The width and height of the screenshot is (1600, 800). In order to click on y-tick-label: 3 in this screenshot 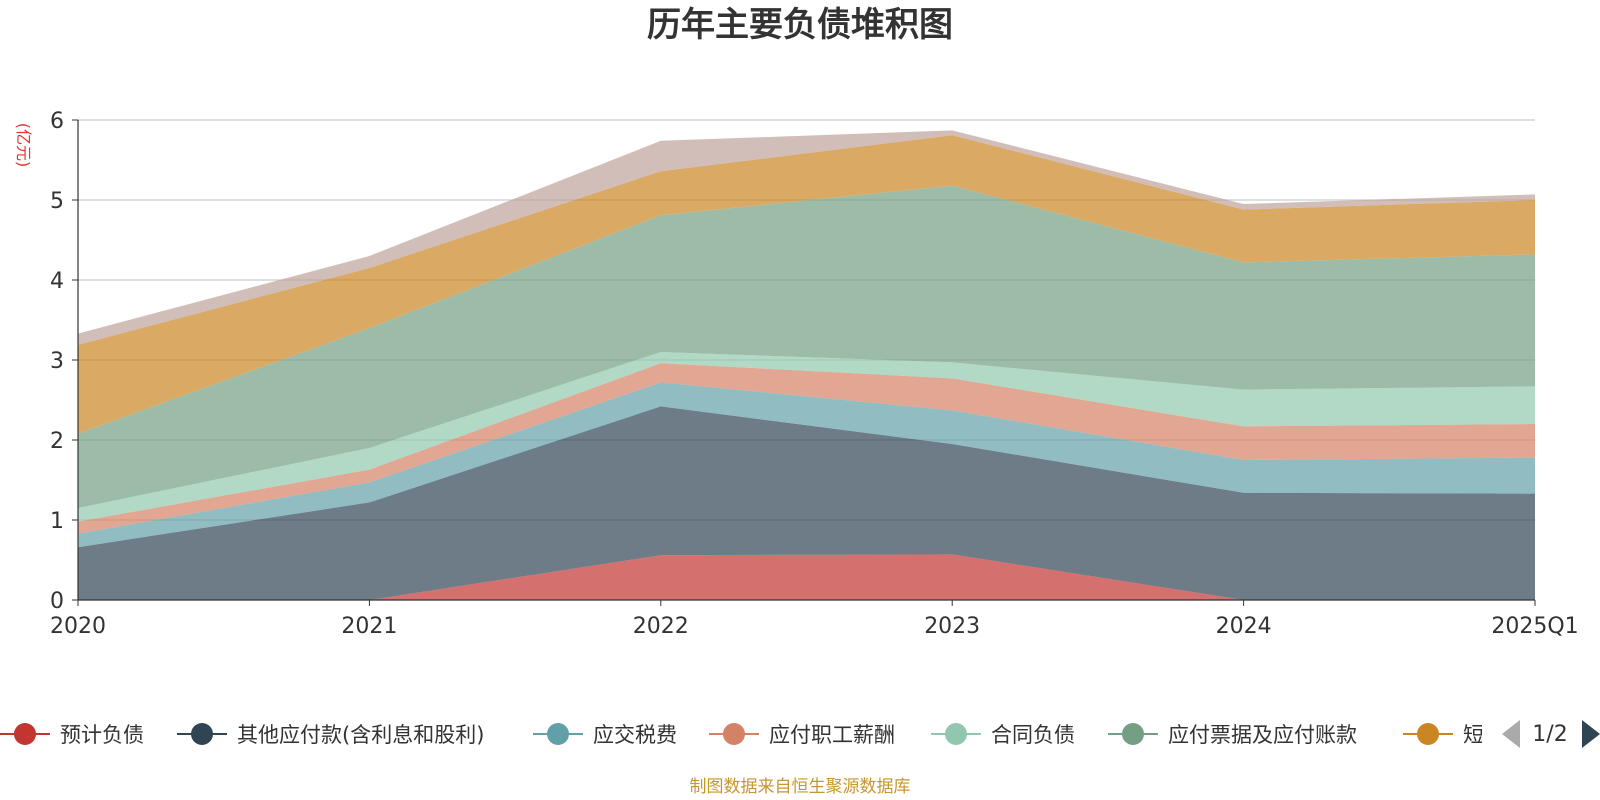, I will do `click(57, 361)`.